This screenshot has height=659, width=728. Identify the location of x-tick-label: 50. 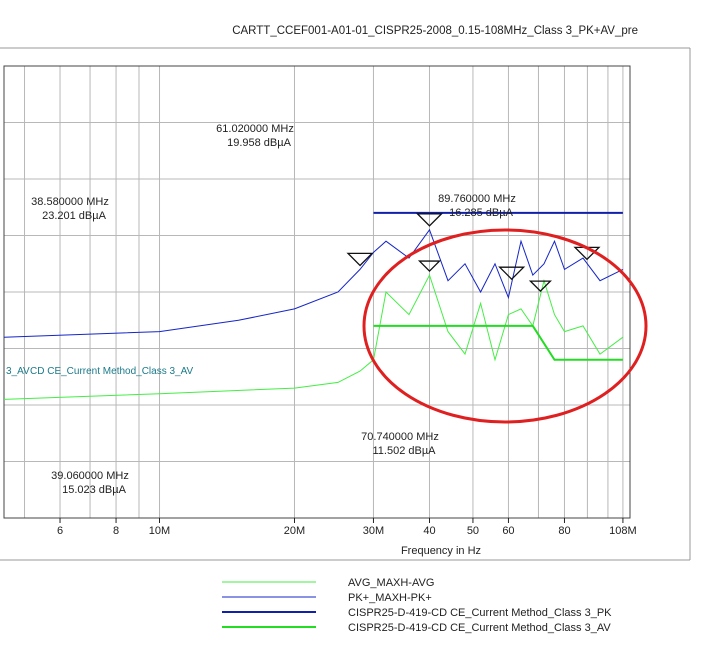
(473, 531).